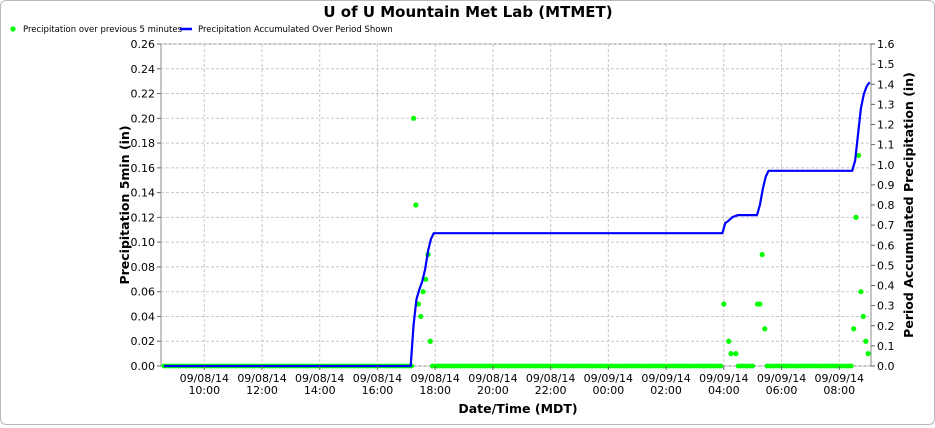 The height and width of the screenshot is (428, 935). What do you see at coordinates (124, 204) in the screenshot?
I see `y-axis-title: Precipitation 5min (in)` at bounding box center [124, 204].